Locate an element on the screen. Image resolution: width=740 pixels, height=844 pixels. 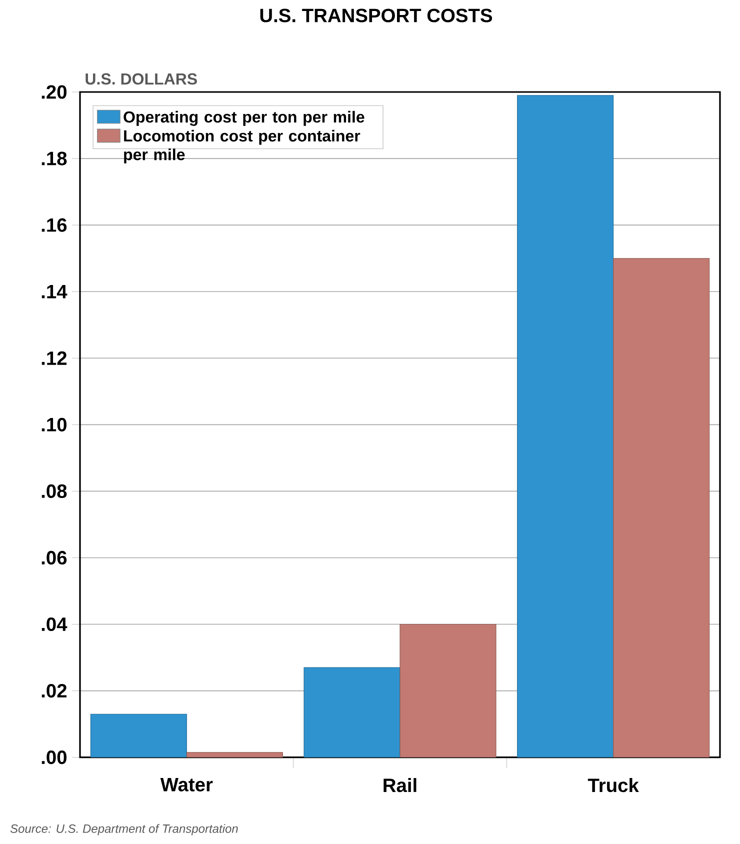
legend-label: Locomotion cost per container per mile is located at coordinates (242, 147).